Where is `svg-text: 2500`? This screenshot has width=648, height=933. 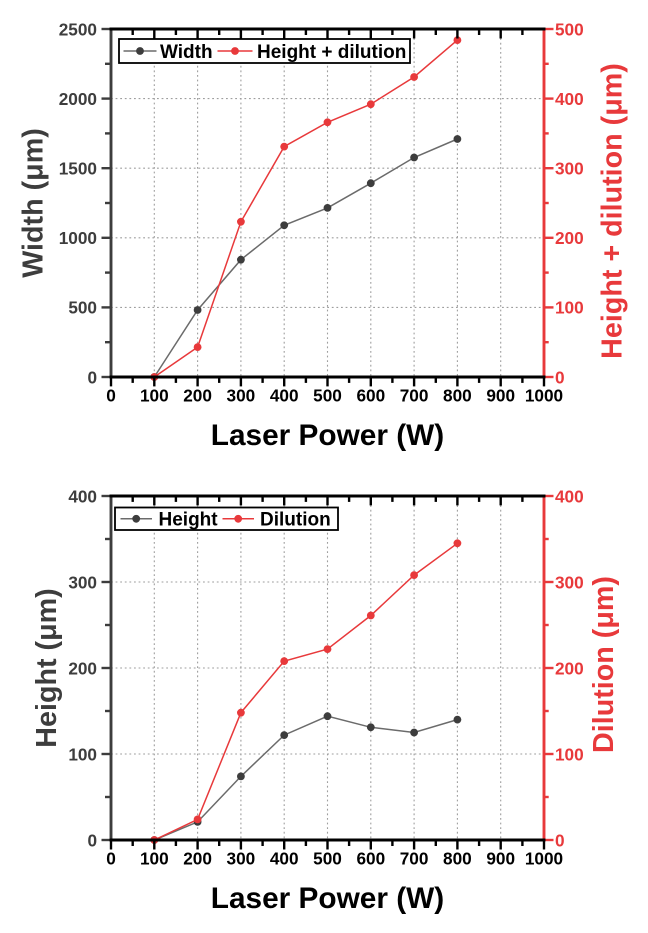
svg-text: 2500 is located at coordinates (78, 29).